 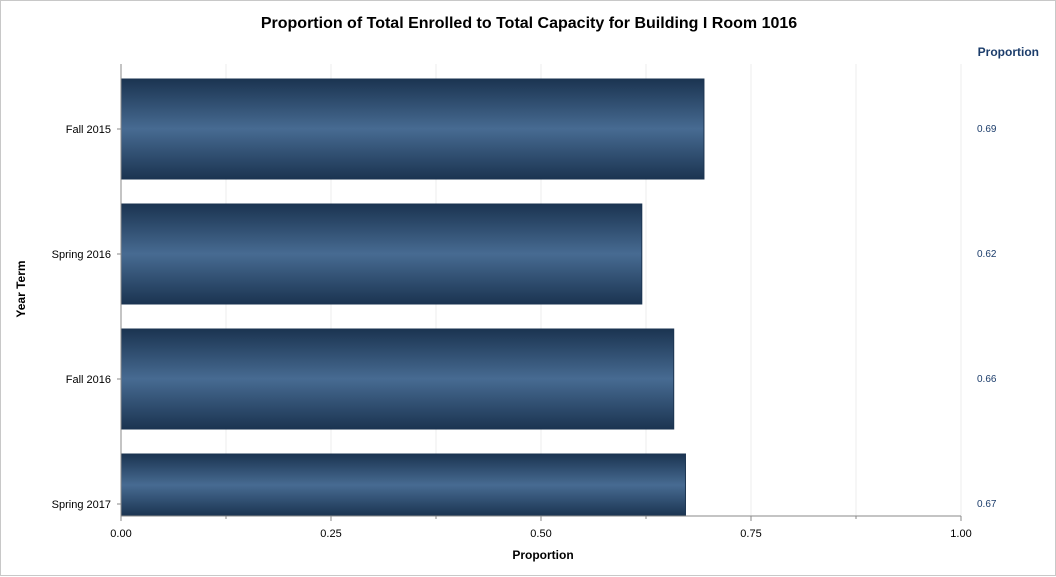 What do you see at coordinates (987, 129) in the screenshot?
I see `side-value-label: 0.69` at bounding box center [987, 129].